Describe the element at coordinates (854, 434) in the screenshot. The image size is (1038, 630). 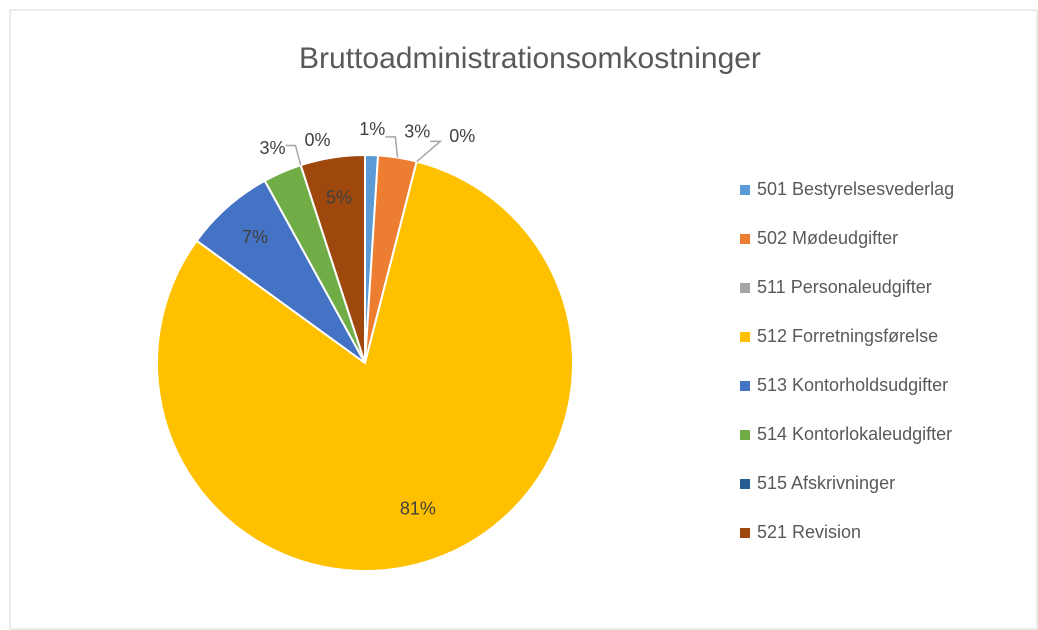
I see `legend-label: 514 Kontorlokaleudgifter` at that location.